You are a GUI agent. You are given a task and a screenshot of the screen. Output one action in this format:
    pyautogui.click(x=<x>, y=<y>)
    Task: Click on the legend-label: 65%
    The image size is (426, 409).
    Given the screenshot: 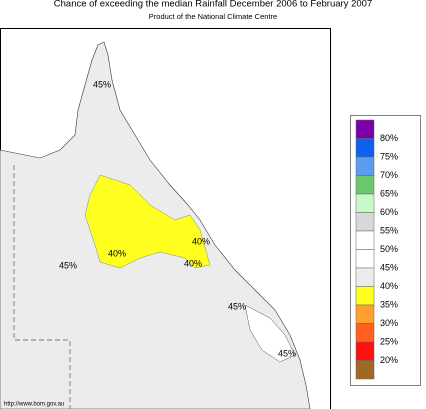 What is the action you would take?
    pyautogui.click(x=389, y=193)
    